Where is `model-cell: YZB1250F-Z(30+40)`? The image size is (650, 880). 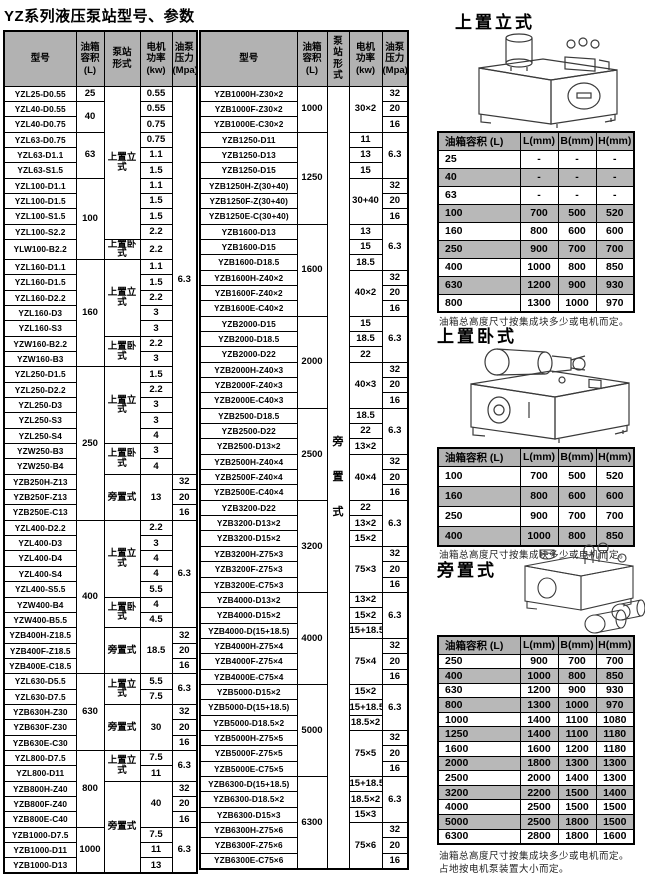 model-cell: YZB1250F-Z(30+40) is located at coordinates (248, 201).